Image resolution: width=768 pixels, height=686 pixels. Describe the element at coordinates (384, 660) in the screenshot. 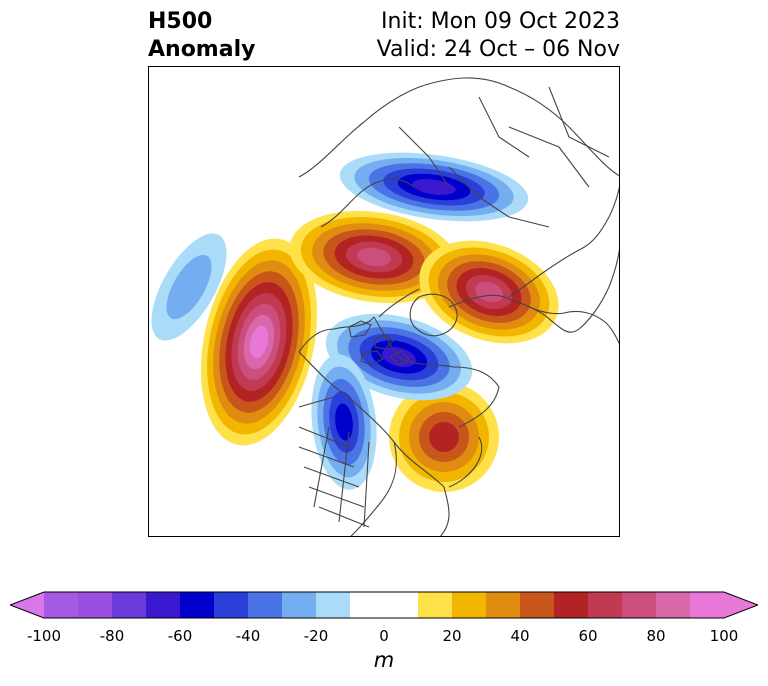

I see `color-scale-unit: m` at that location.